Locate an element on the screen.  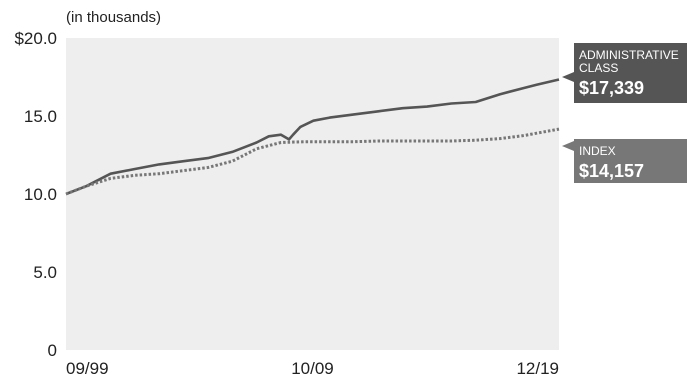
callout-administrative-class: ADMINISTRATIVE CLASS $17,339 is located at coordinates (624, 73).